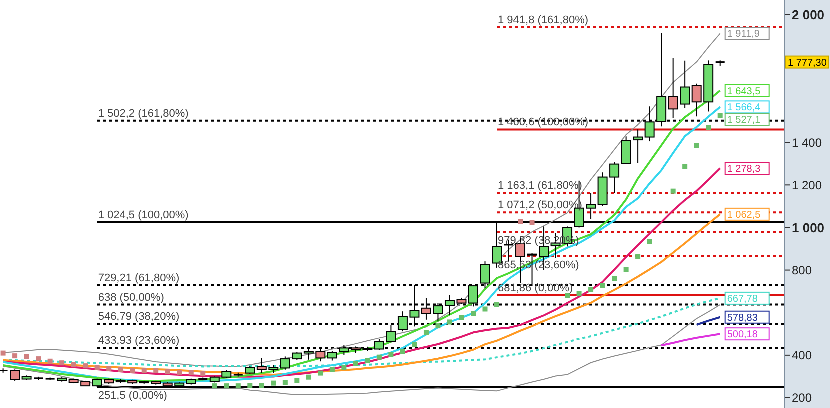 This screenshot has height=408, width=830. Describe the element at coordinates (139, 341) in the screenshot. I see `ref-line-label: 433,93 (23,60%)` at that location.